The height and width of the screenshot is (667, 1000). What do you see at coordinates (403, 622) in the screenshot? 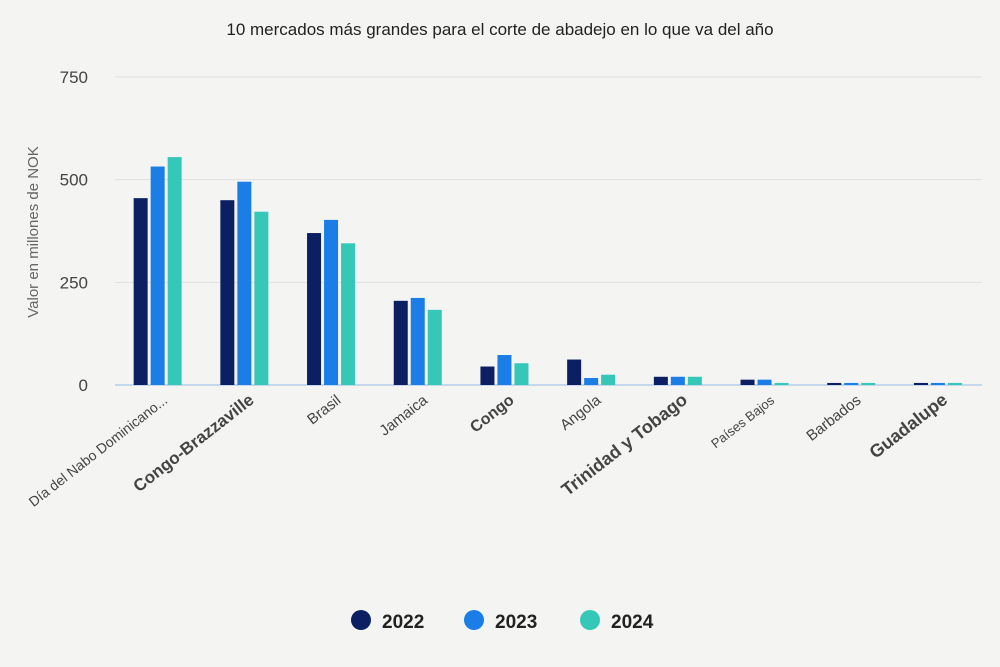
I see `legend-label-2022: 2022` at bounding box center [403, 622].